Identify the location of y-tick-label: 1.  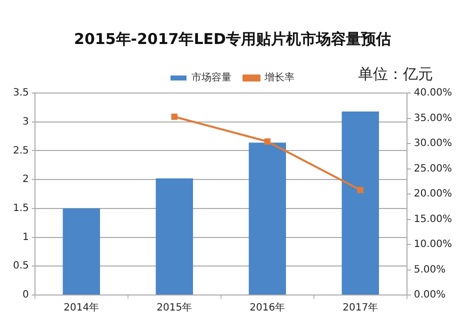
(25, 237).